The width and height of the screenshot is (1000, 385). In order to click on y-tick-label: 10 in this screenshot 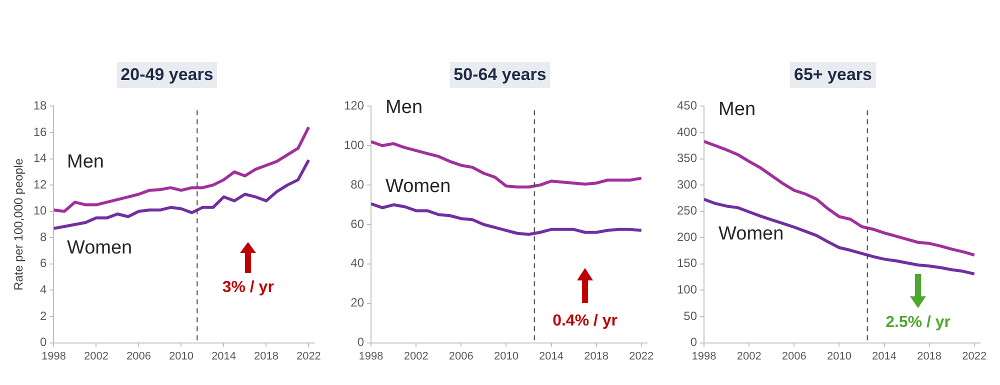, I will do `click(40, 211)`.